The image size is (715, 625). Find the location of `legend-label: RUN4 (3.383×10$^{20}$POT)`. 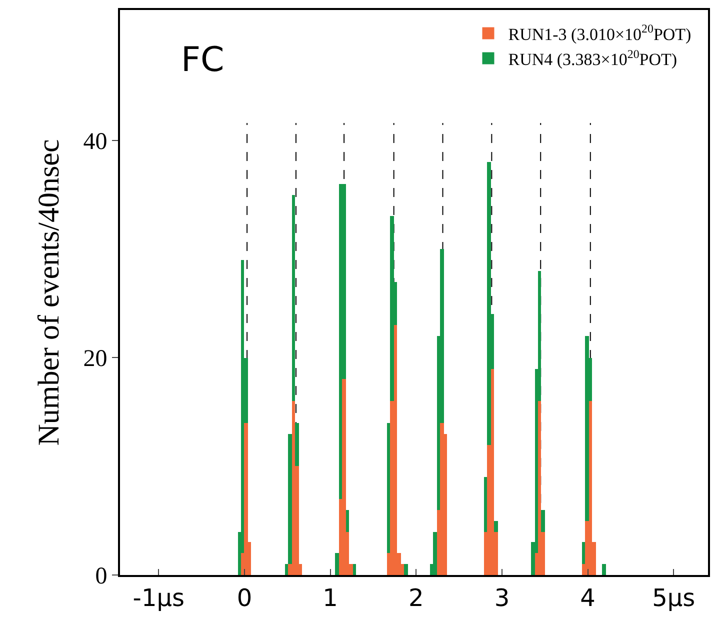

legend-label: RUN4 (3.383×10$^{20}$POT) is located at coordinates (593, 57).